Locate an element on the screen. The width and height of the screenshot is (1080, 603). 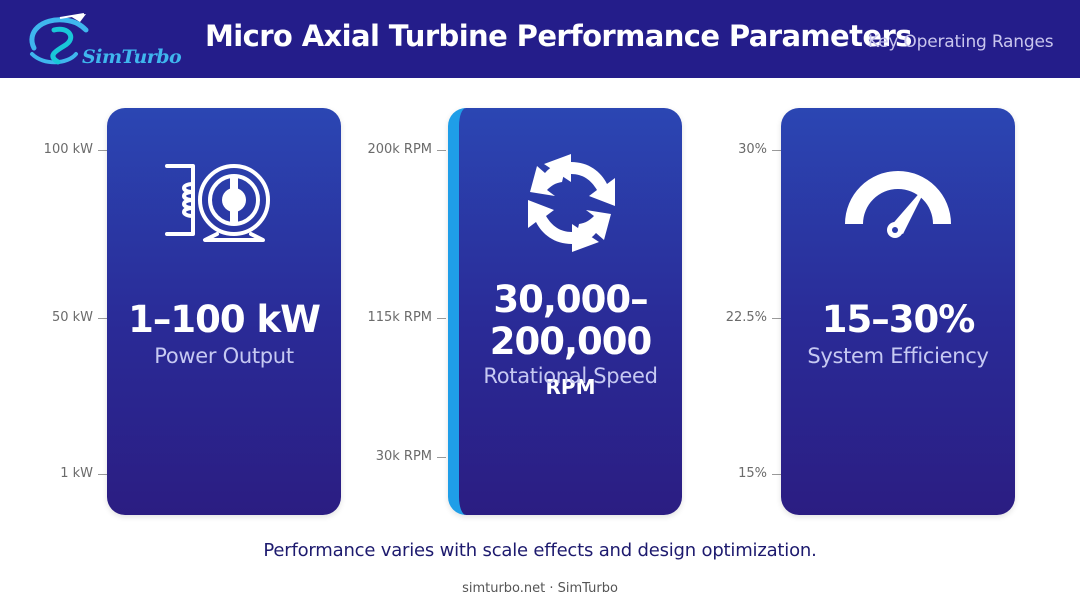
power-output-label: Power Output is located at coordinates (224, 356).